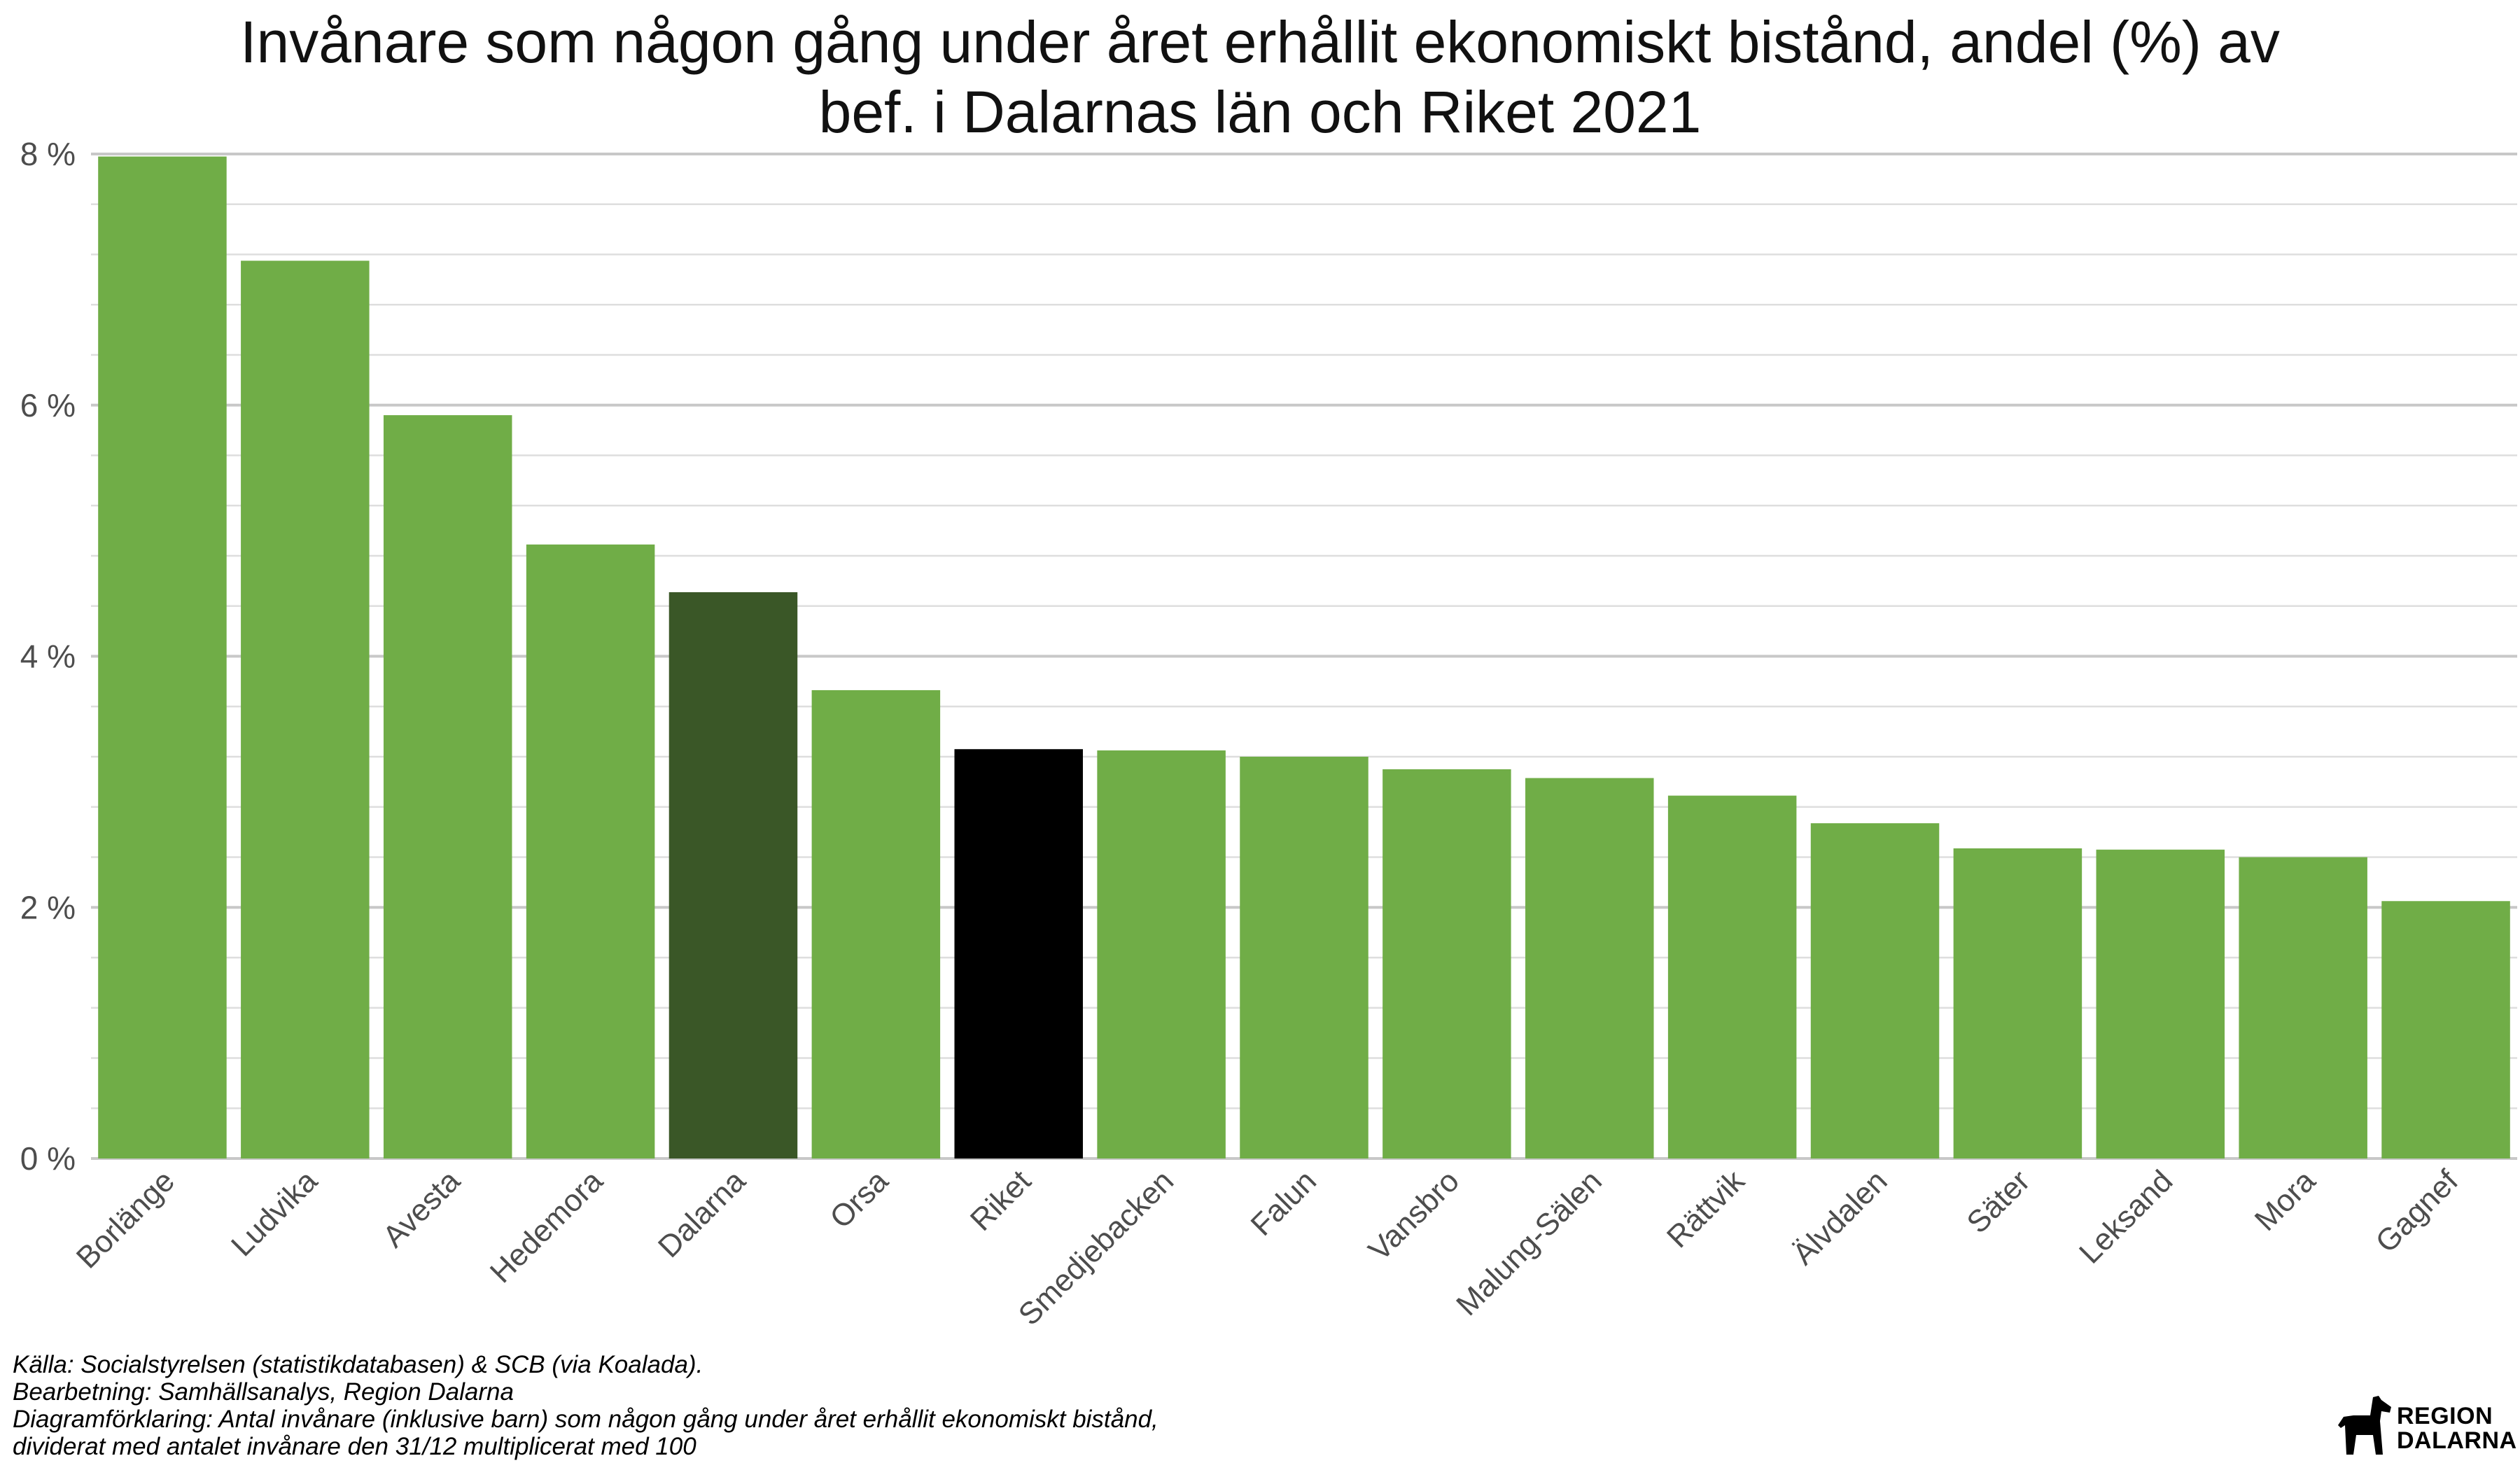  What do you see at coordinates (1840, 1217) in the screenshot?
I see `x-tick-label: Älvdalen` at bounding box center [1840, 1217].